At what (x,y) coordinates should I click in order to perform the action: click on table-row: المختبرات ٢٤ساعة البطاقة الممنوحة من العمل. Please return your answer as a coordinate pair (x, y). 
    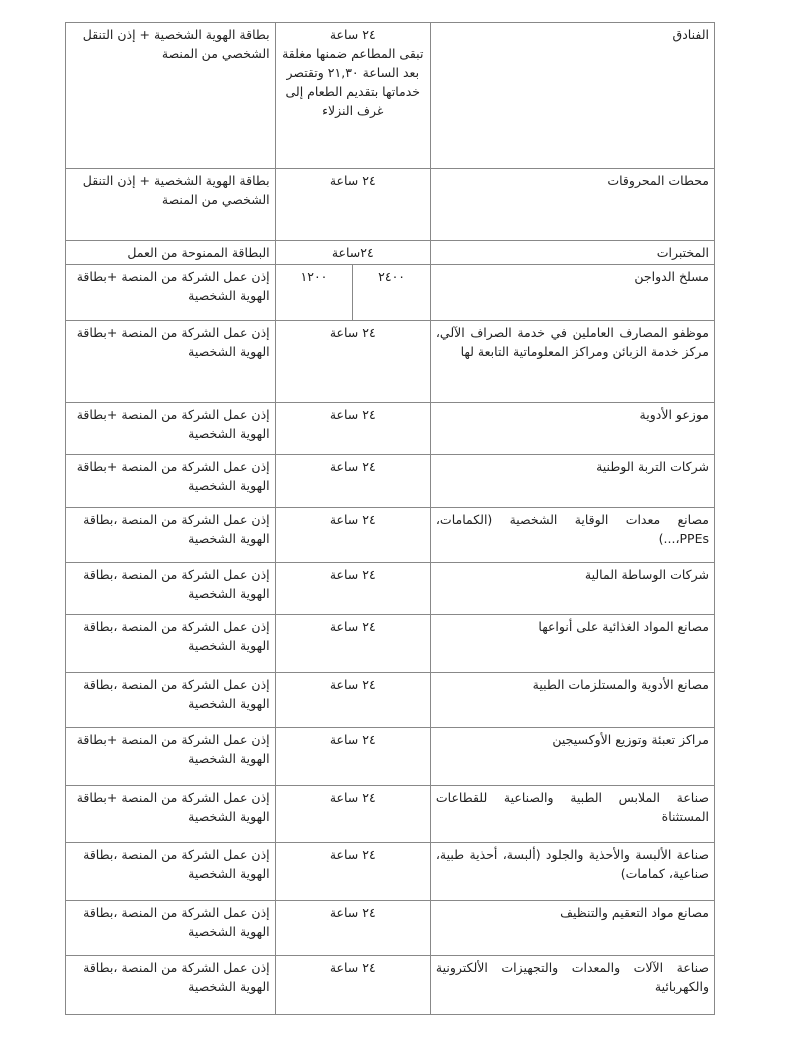
    Looking at the image, I should click on (390, 252).